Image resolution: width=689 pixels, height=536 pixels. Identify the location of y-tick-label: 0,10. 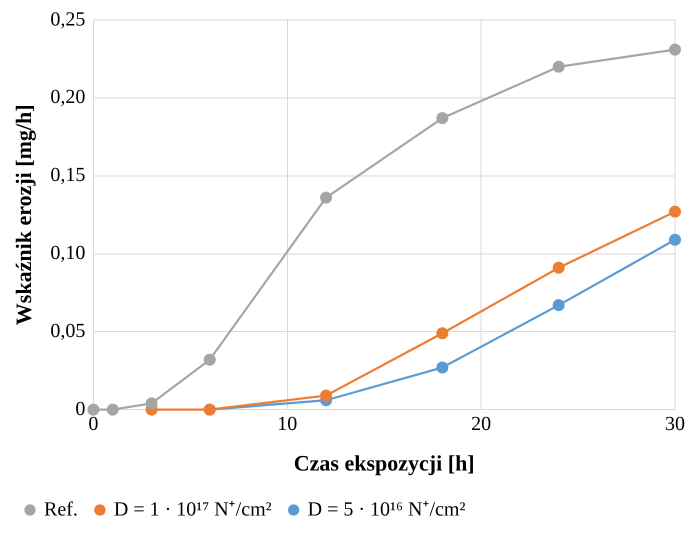
(68, 253).